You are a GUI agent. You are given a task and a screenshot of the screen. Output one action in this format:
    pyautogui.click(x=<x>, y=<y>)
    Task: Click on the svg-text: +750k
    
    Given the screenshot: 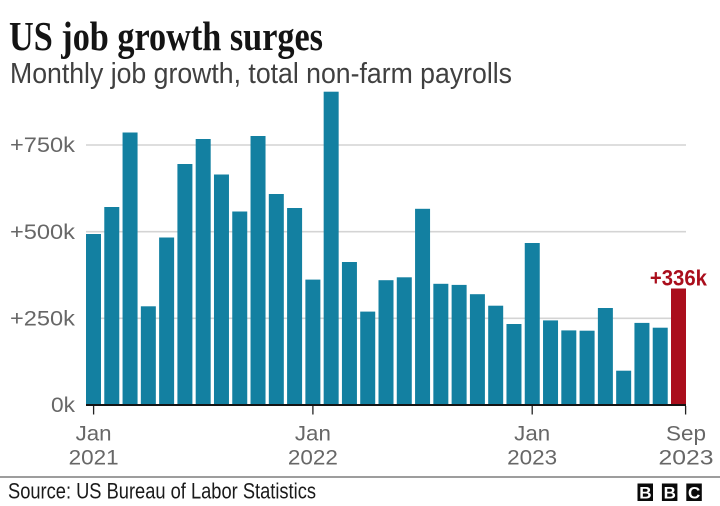 What is the action you would take?
    pyautogui.click(x=43, y=145)
    